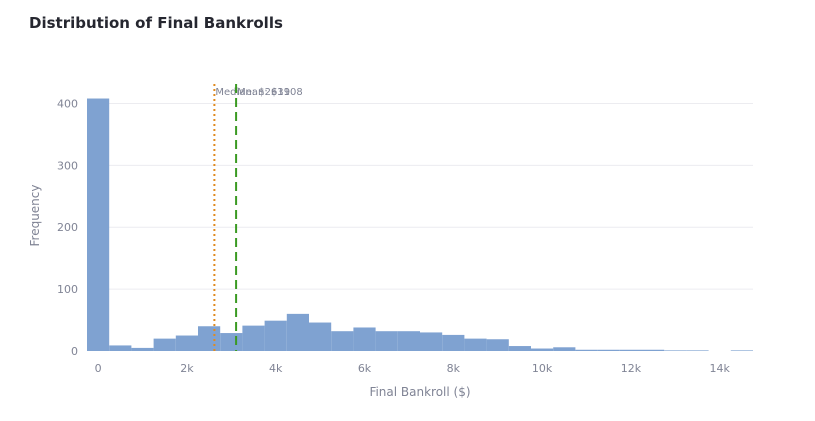 This screenshot has height=421, width=815. Describe the element at coordinates (413, 368) in the screenshot. I see `x-tick-labels: 0 2k 4k 6k 8k 10k 12k 14k` at that location.